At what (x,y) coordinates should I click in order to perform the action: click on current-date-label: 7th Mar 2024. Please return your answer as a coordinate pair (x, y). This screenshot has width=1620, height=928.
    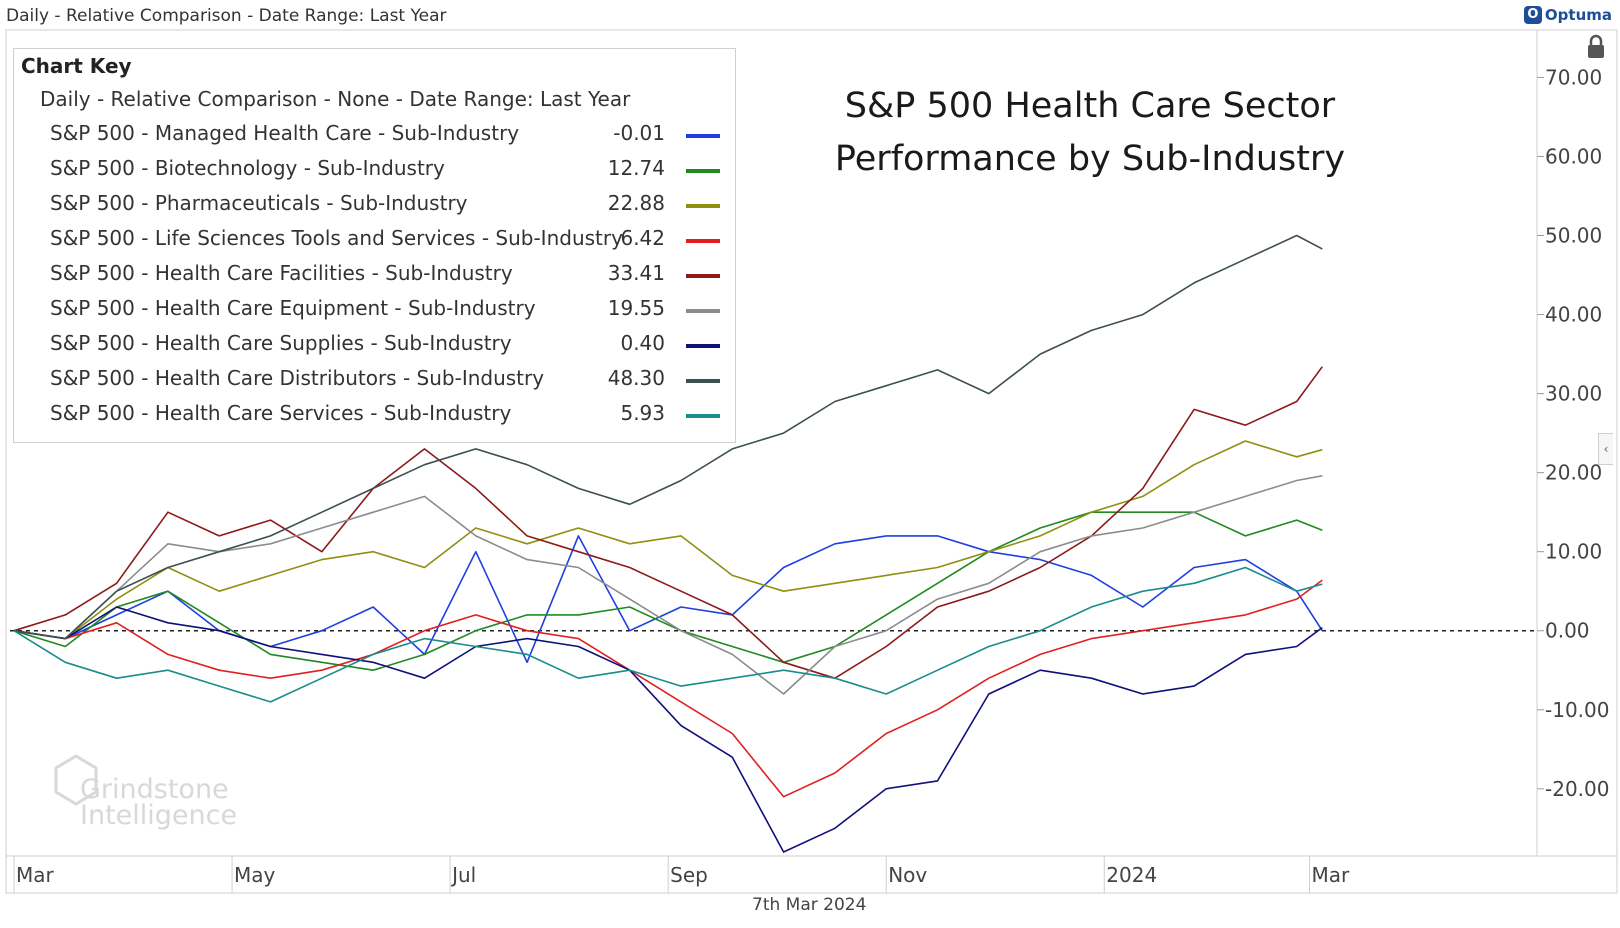
    Looking at the image, I should click on (809, 905).